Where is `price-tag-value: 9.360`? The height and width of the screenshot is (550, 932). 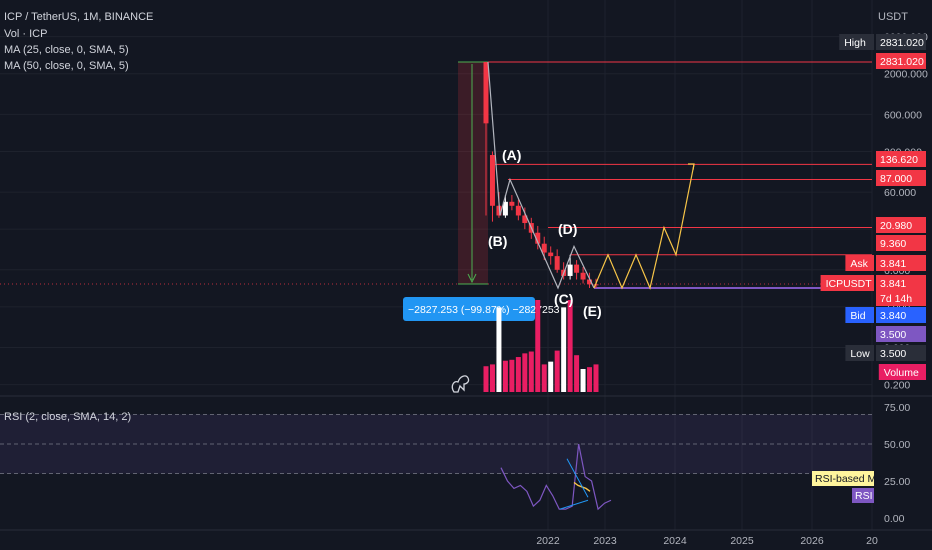
price-tag-value: 9.360 is located at coordinates (893, 244).